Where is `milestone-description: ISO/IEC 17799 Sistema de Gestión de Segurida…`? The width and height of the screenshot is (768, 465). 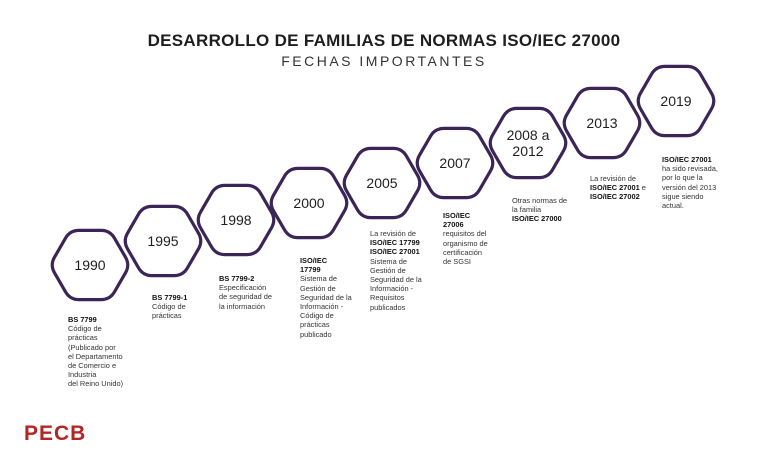 milestone-description: ISO/IEC 17799 Sistema de Gestión de Segurida… is located at coordinates (333, 297).